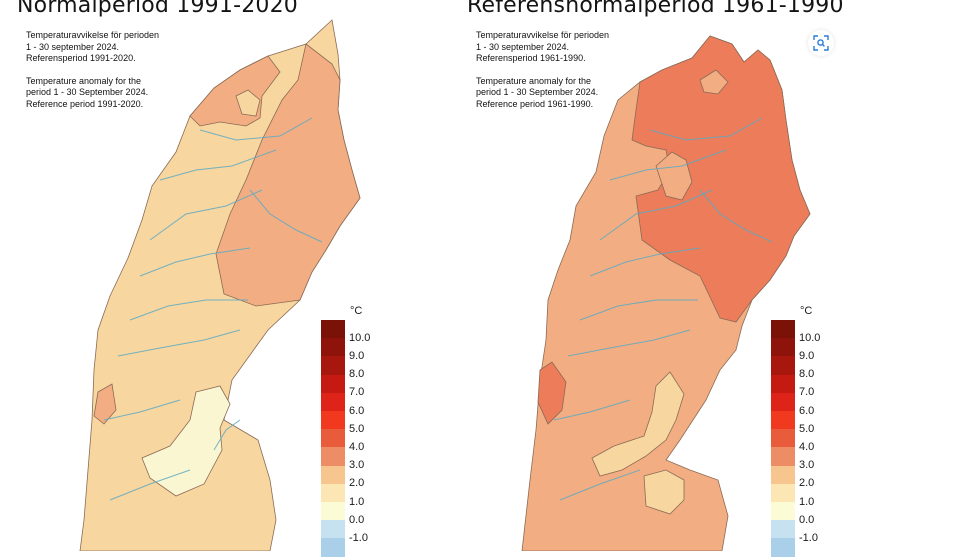 This screenshot has height=557, width=980. Describe the element at coordinates (552, 393) in the screenshot. I see `anomaly-band-3-4-west` at that location.